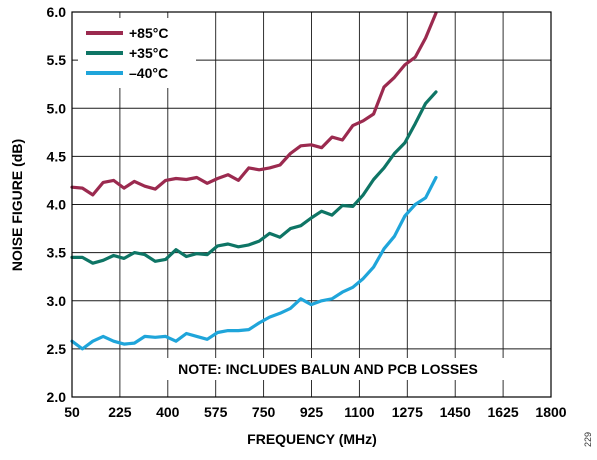  I want to click on y-tick-label: 4.0, so click(57, 205).